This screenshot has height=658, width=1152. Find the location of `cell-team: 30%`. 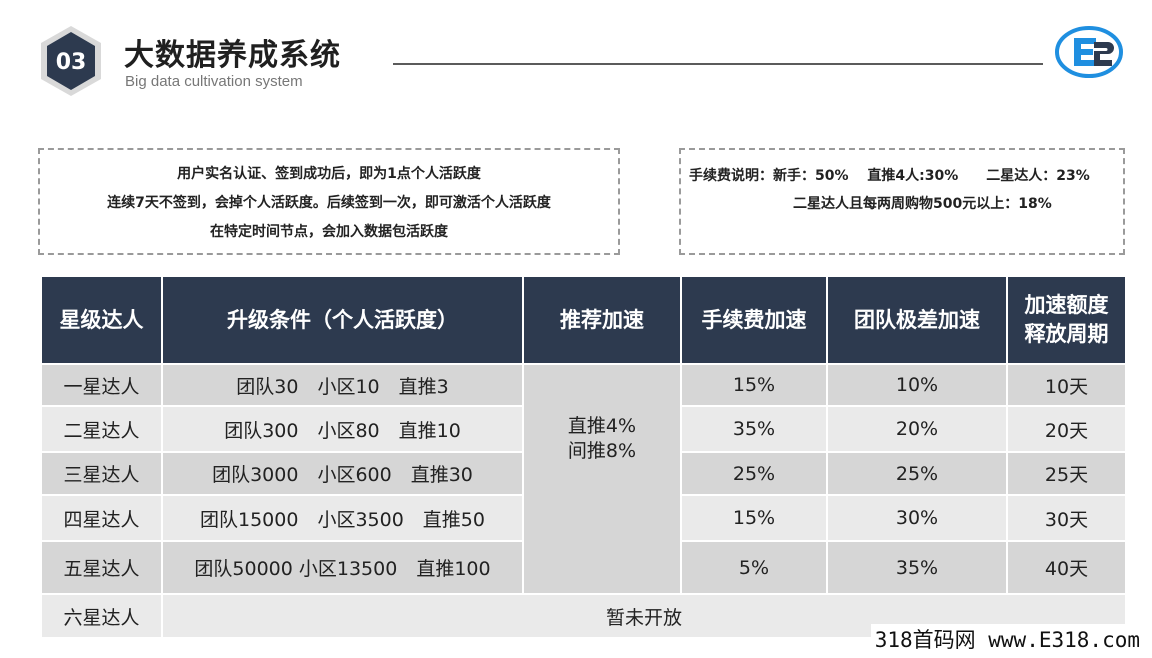

cell-team: 30% is located at coordinates (917, 518).